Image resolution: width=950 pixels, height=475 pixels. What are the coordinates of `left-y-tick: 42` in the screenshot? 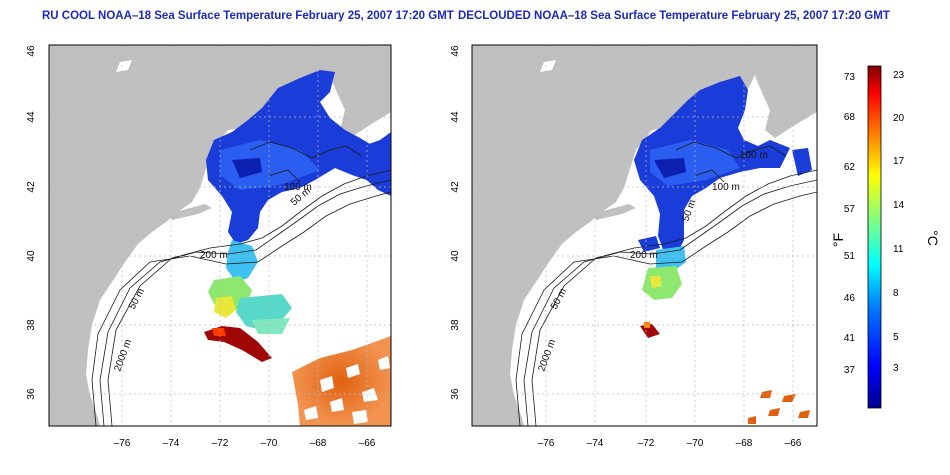 It's located at (31, 187).